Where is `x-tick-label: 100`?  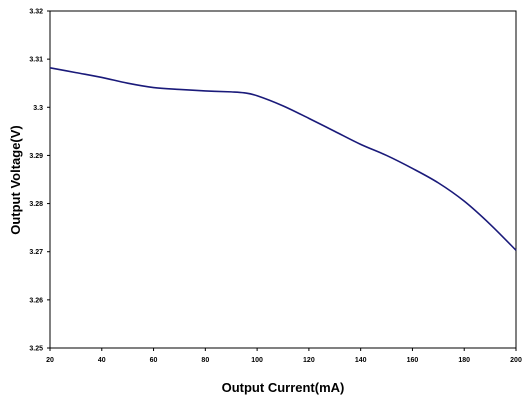 x-tick-label: 100 is located at coordinates (257, 360).